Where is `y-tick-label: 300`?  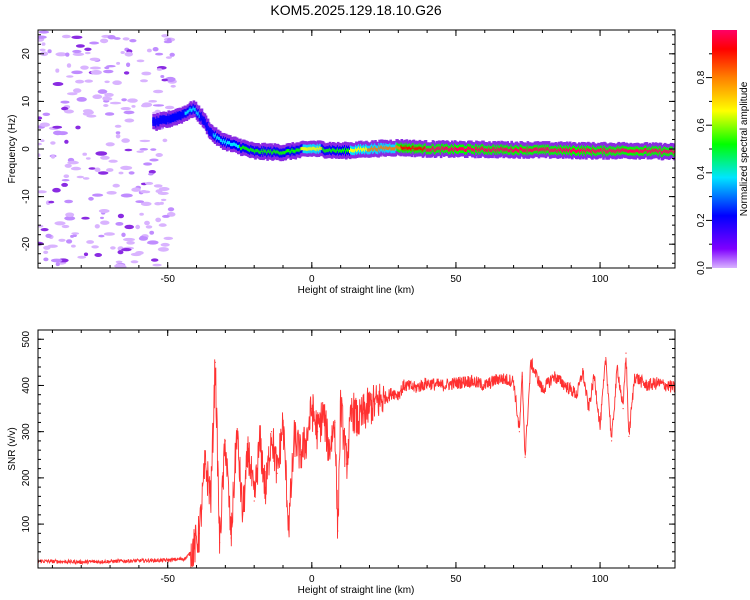 y-tick-label: 300 is located at coordinates (26, 431).